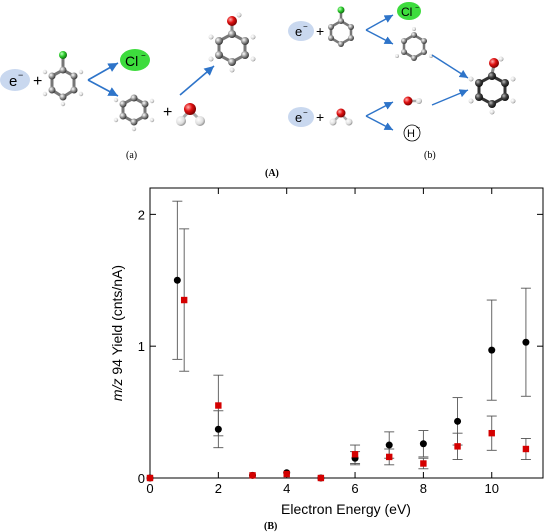  What do you see at coordinates (143, 55) in the screenshot?
I see `chloride-charge: −` at bounding box center [143, 55].